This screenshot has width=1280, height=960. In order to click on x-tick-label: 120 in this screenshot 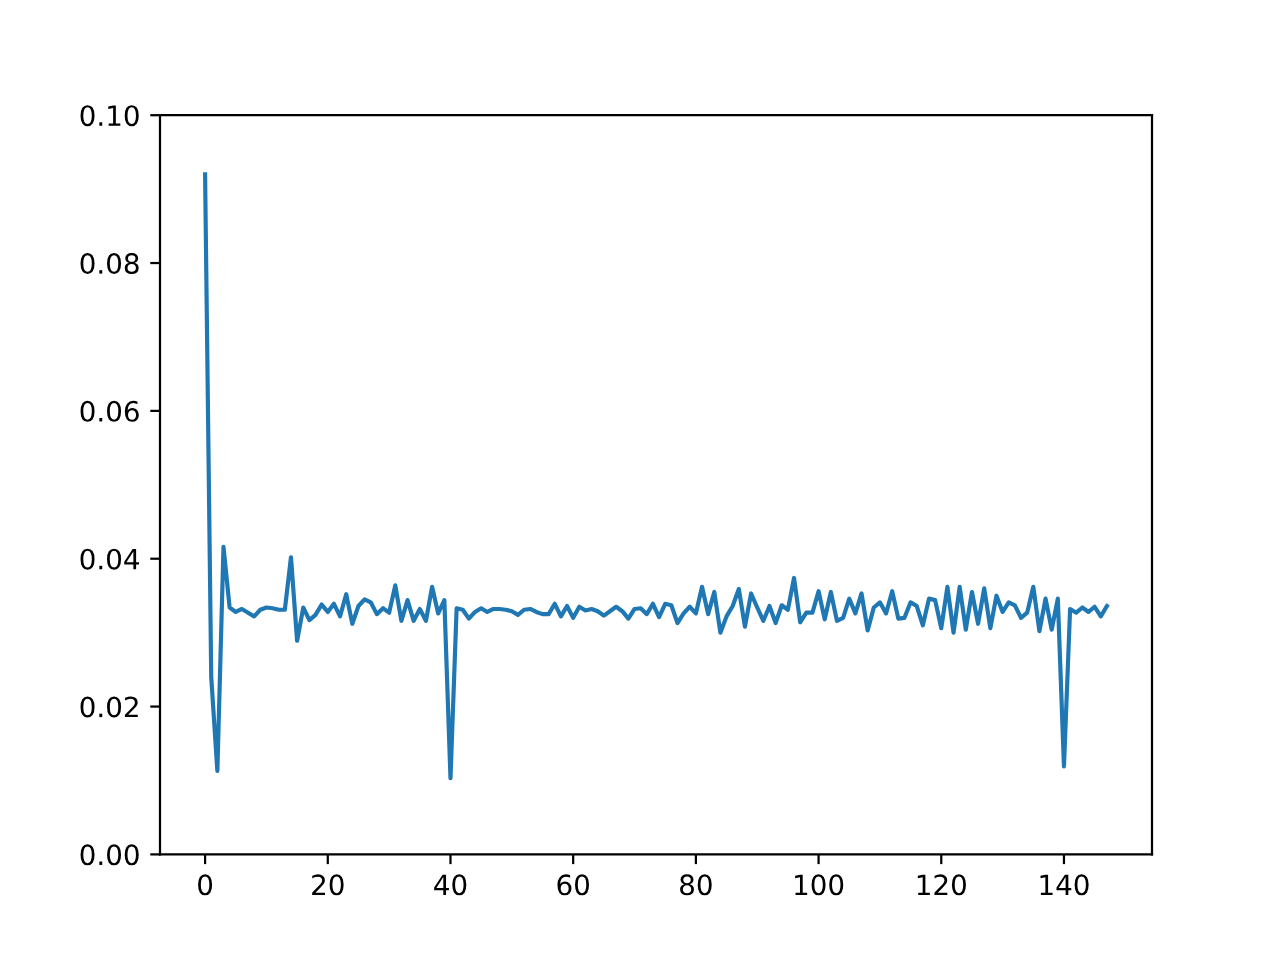, I will do `click(941, 885)`.